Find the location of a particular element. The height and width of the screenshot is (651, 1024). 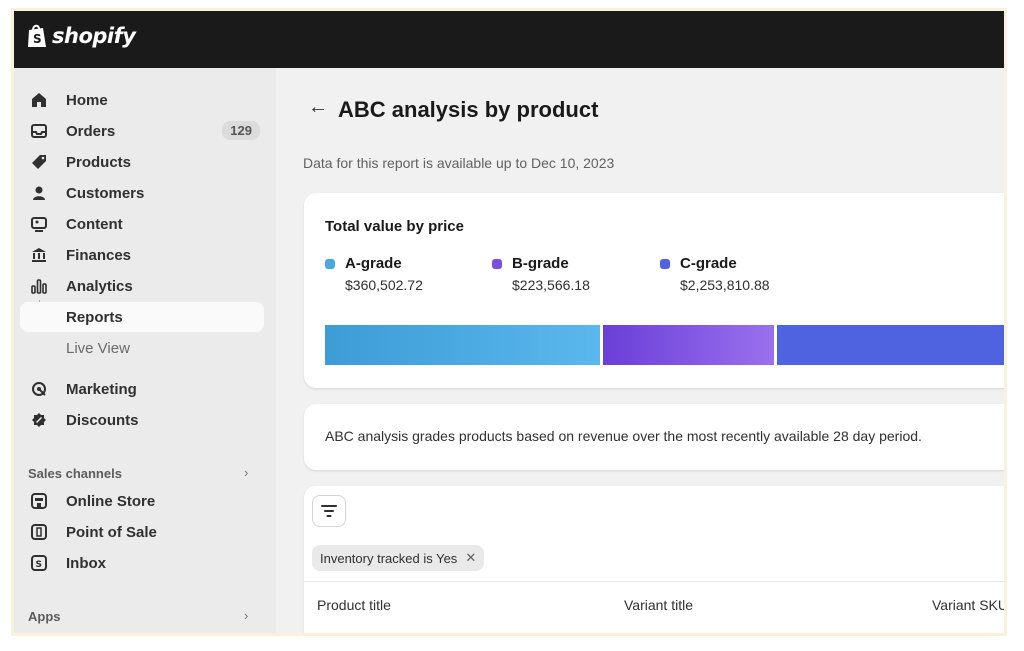

sidebar-item-label: Reports is located at coordinates (94, 317).